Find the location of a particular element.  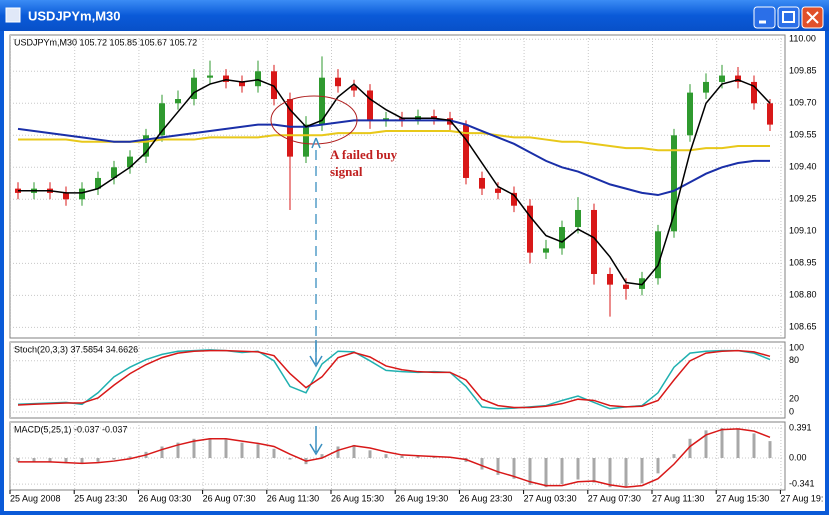

x-tick-label: 26 Aug 19:30 is located at coordinates (421, 498).